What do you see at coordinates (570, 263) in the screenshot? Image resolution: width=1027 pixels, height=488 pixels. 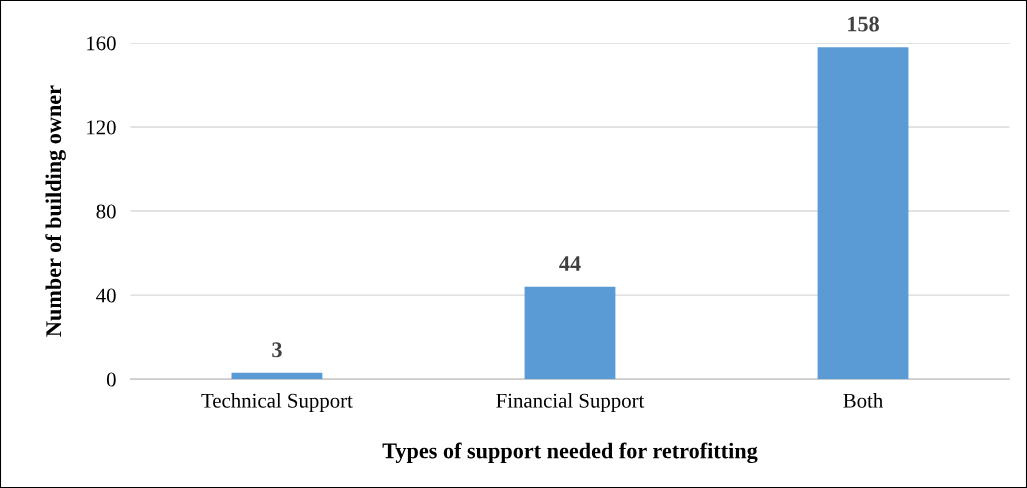 I see `data-label: 44` at bounding box center [570, 263].